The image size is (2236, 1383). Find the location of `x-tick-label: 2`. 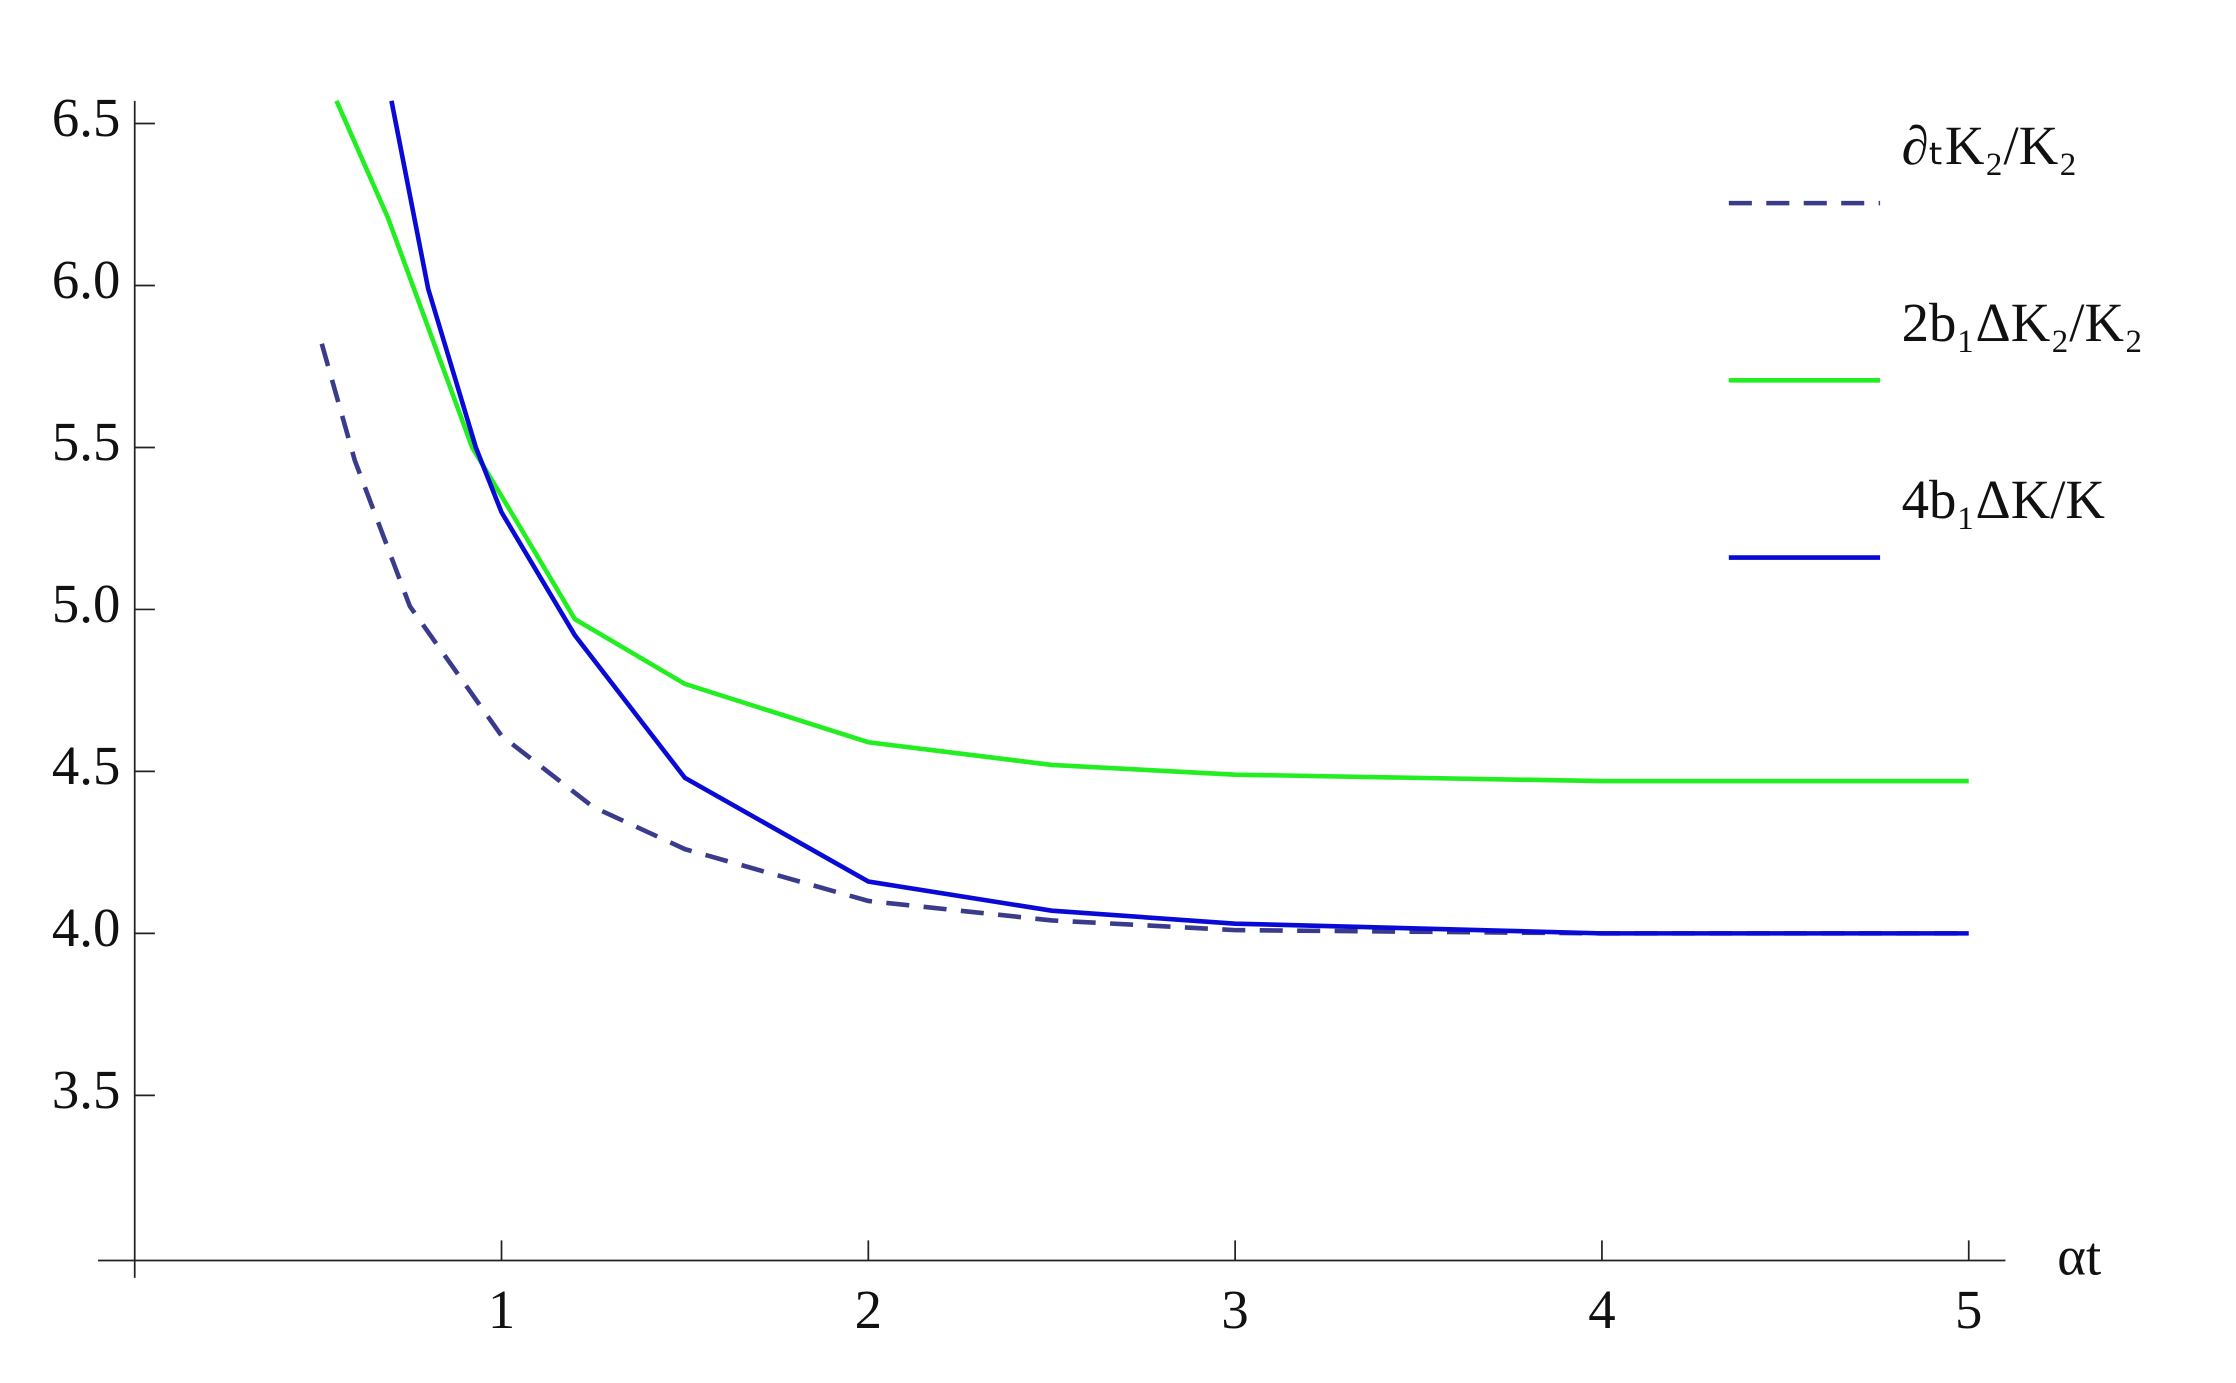

x-tick-label: 2 is located at coordinates (868, 1309).